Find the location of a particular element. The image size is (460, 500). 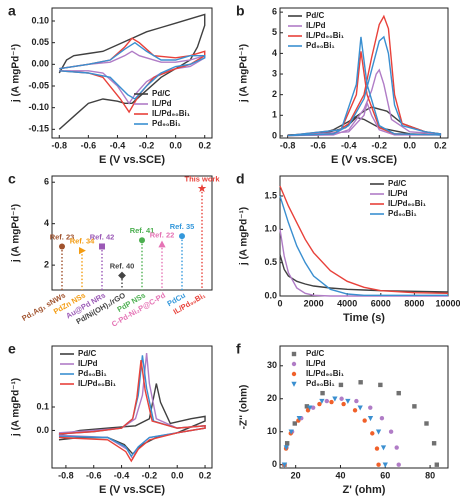

panel-label: c is located at coordinates (12, 179).